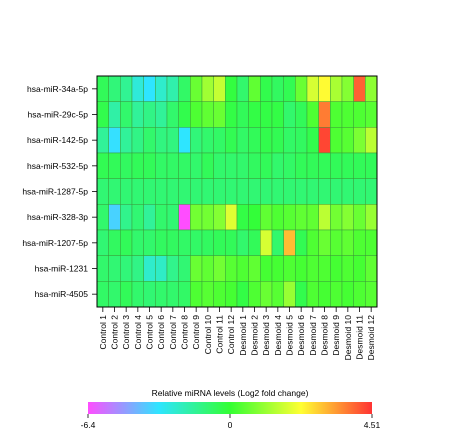 This screenshot has width=474, height=438. Describe the element at coordinates (266, 335) in the screenshot. I see `column-label: Desmoid 3` at that location.